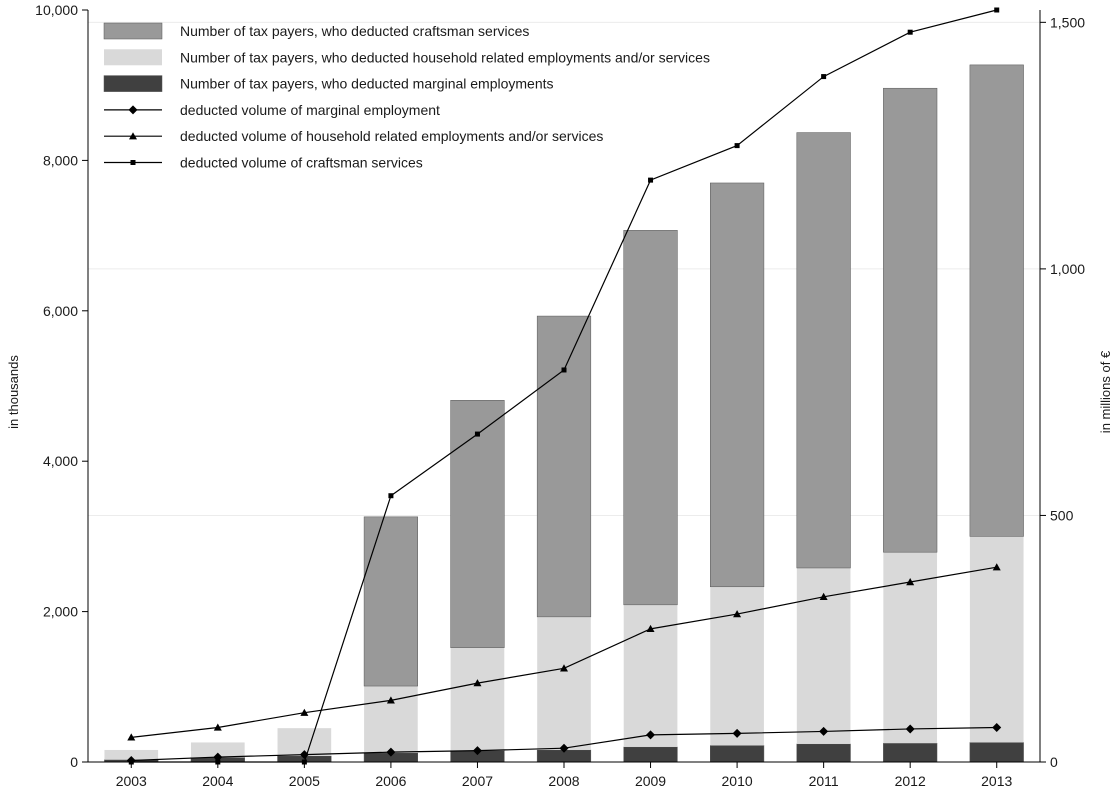 This screenshot has width=1119, height=802. What do you see at coordinates (651, 735) in the screenshot?
I see `line-0-point-2009` at bounding box center [651, 735].